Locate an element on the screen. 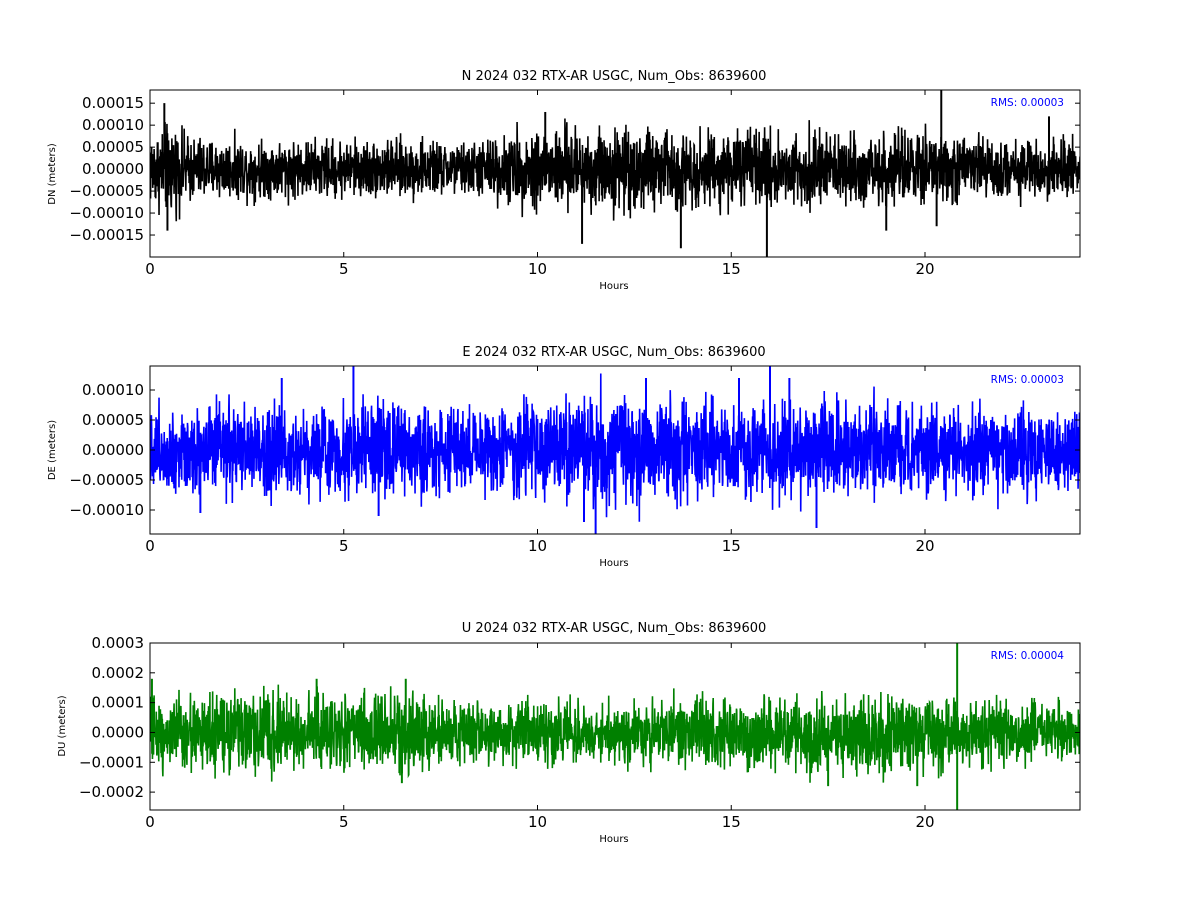 The height and width of the screenshot is (900, 1200). y-tick-label: 0.0000 is located at coordinates (118, 732).